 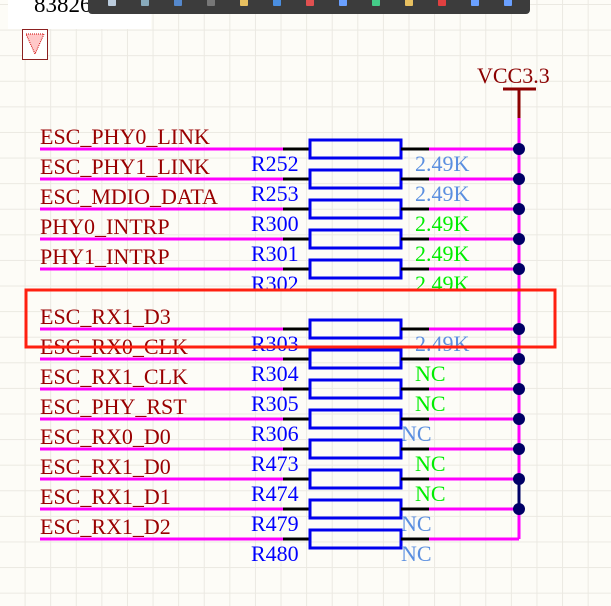 What do you see at coordinates (376, 3) in the screenshot?
I see `sheet-symbol-icon` at bounding box center [376, 3].